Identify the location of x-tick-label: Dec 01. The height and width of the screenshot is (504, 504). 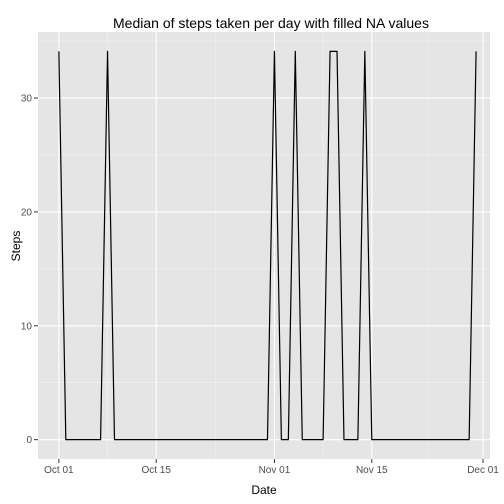
(483, 470).